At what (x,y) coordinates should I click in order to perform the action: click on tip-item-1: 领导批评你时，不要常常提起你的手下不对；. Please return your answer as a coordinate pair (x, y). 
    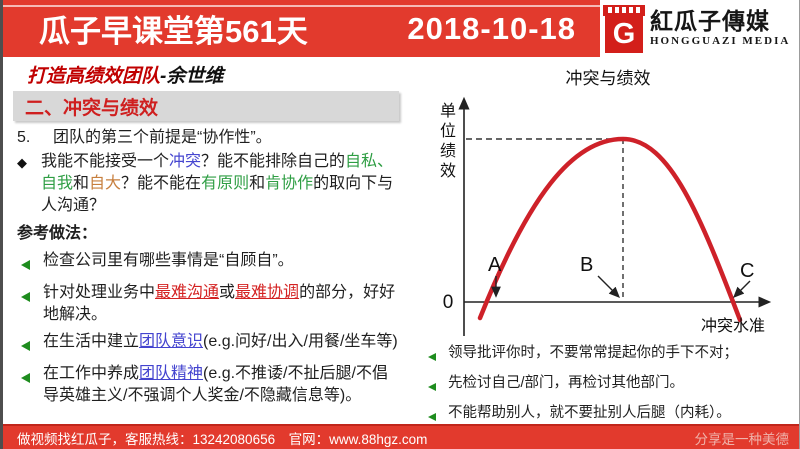
    Looking at the image, I should click on (611, 355).